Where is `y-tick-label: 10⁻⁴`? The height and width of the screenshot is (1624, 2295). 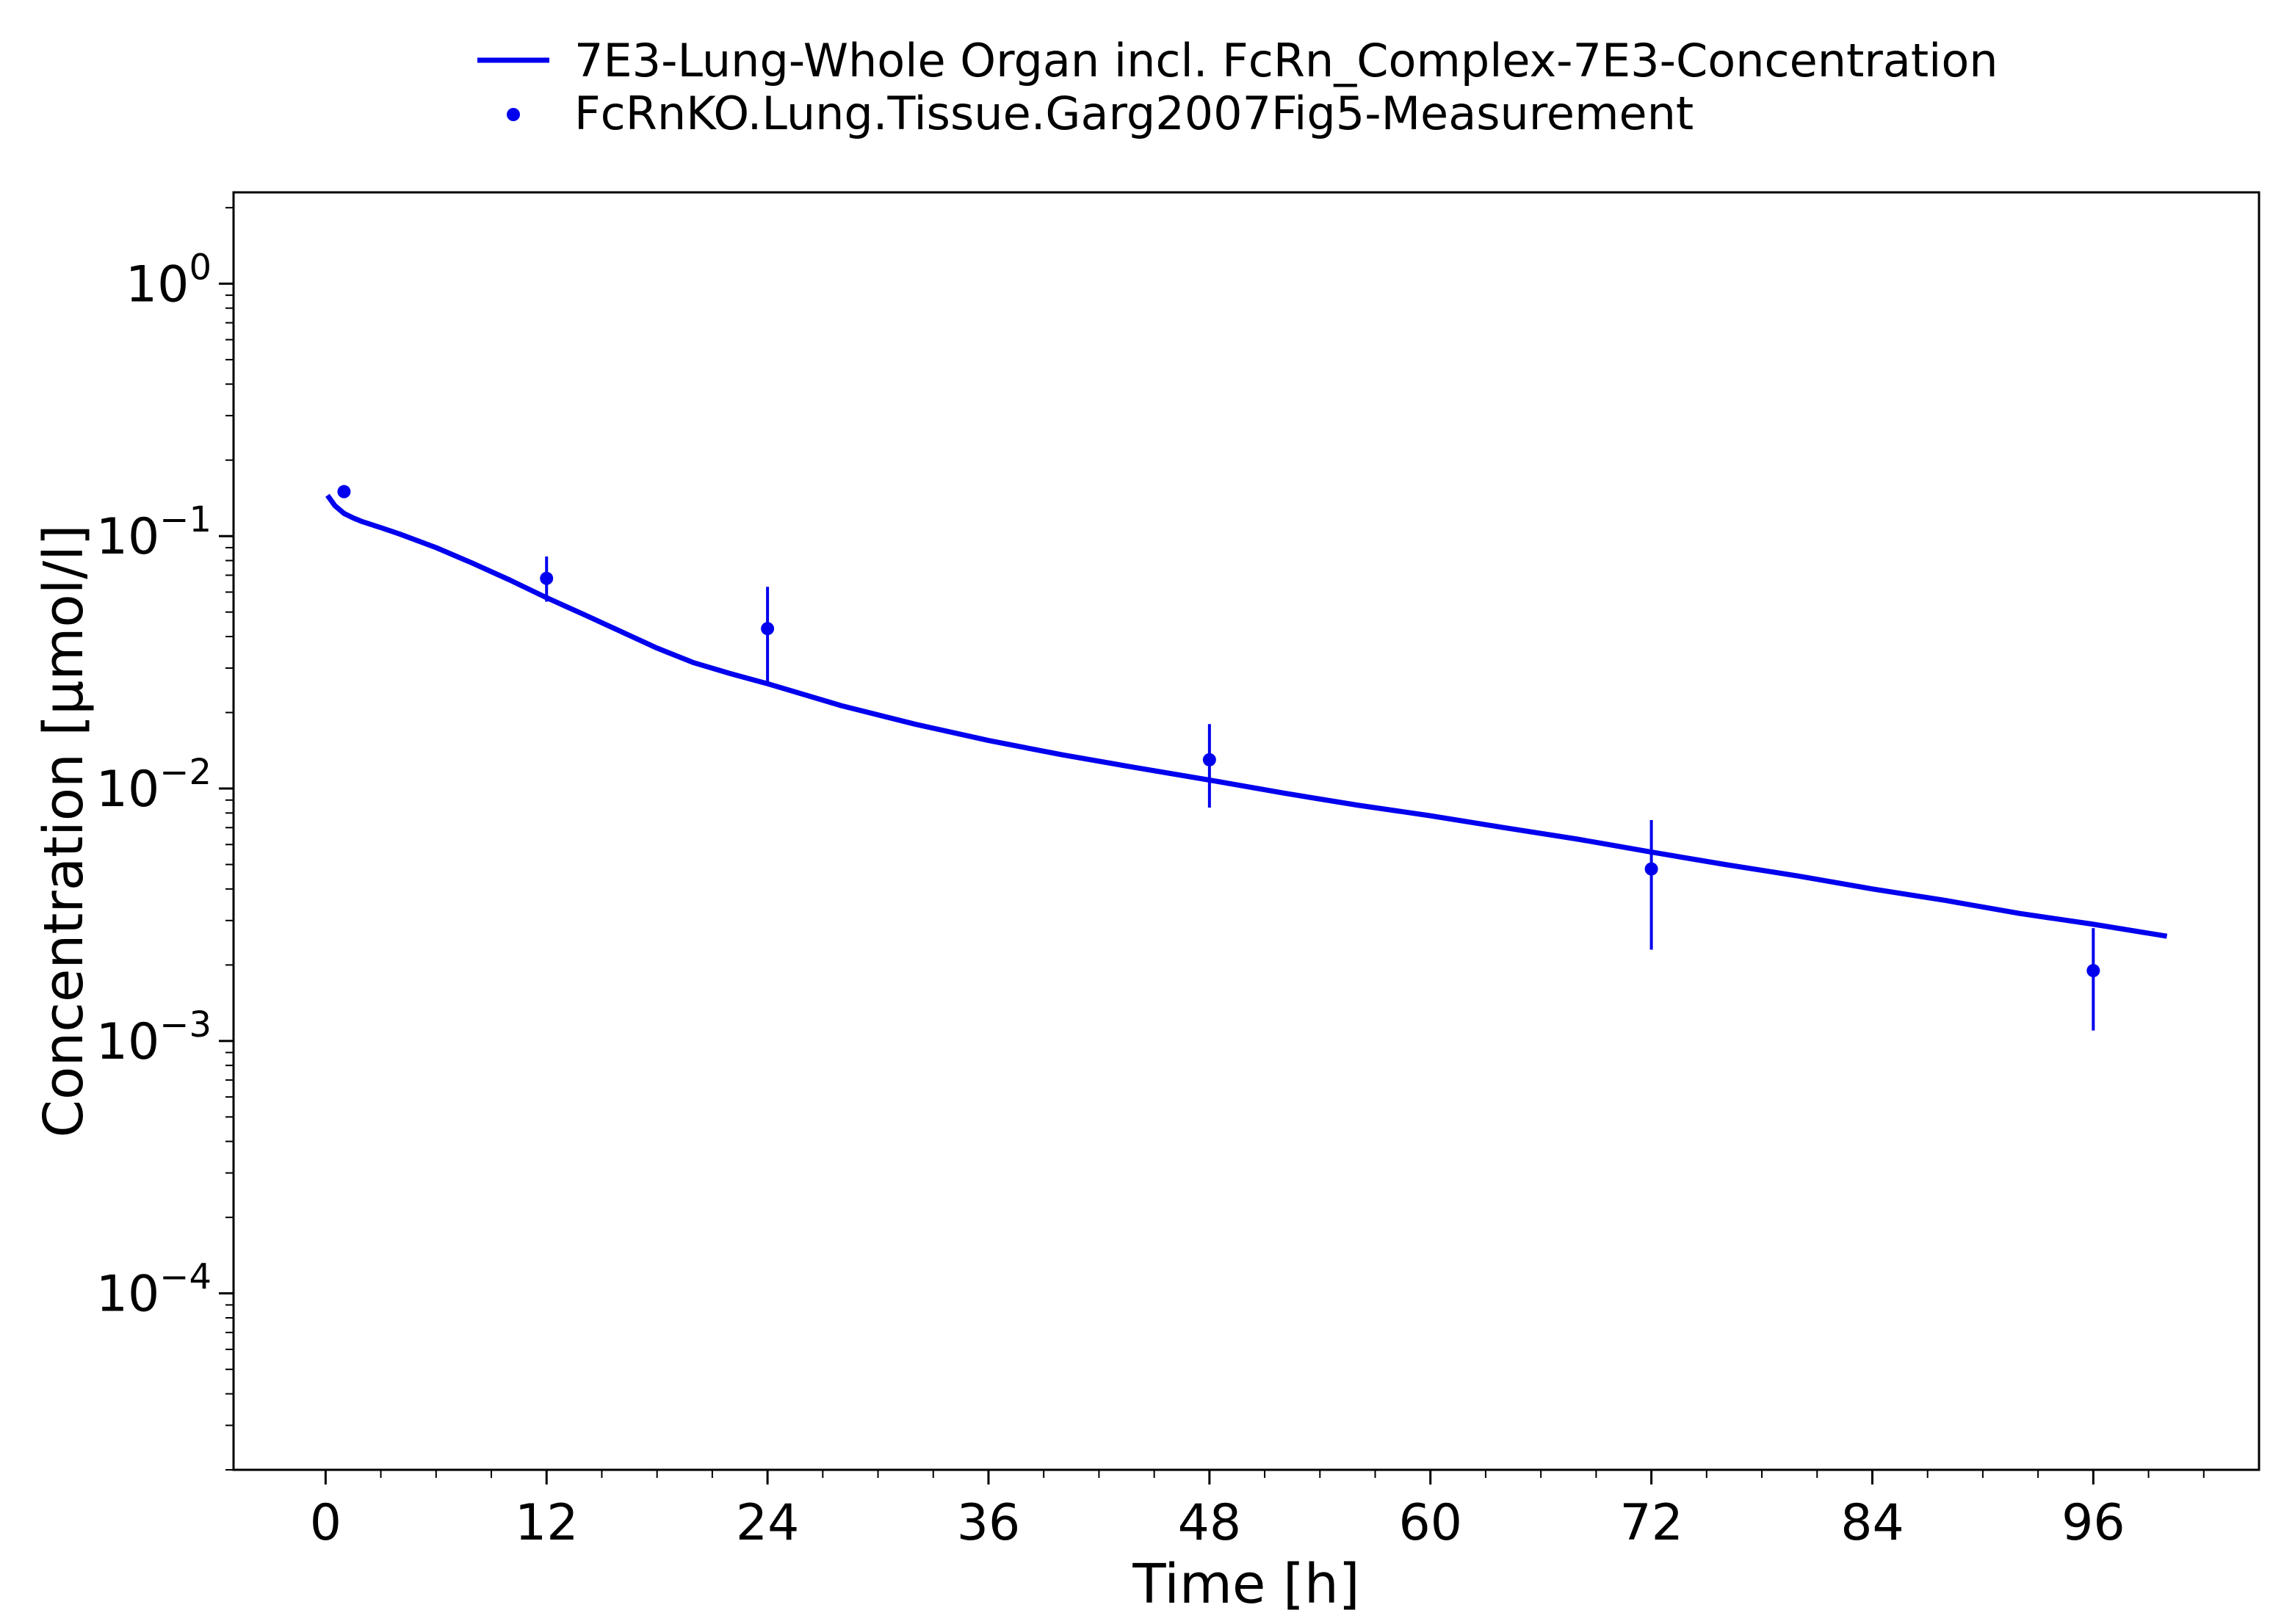
y-tick-label: 10⁻⁴ is located at coordinates (154, 1290).